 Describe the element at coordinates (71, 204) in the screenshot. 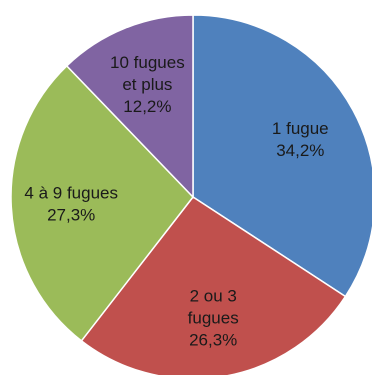

I see `slice-label-2: 4 à 9 fugues 27,3%` at that location.